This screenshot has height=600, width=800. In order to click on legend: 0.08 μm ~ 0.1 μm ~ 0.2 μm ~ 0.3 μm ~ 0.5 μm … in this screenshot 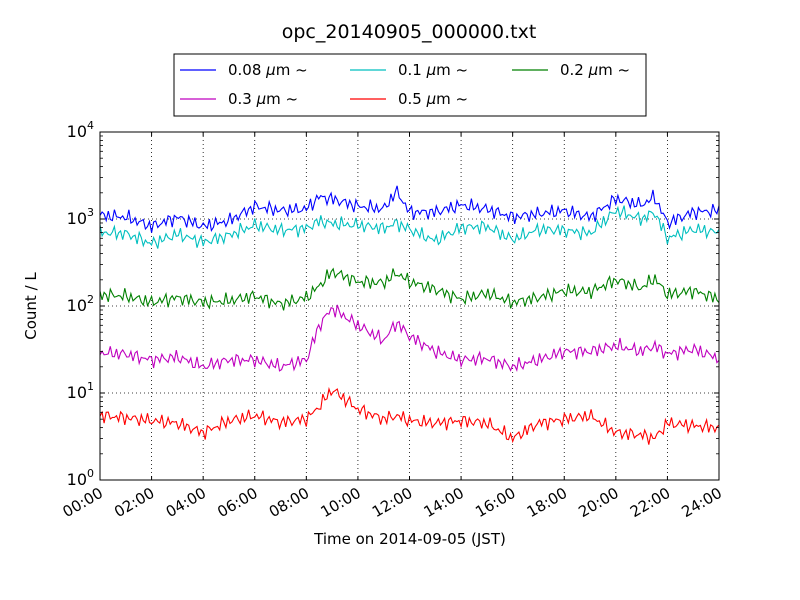, I will do `click(410, 85)`.